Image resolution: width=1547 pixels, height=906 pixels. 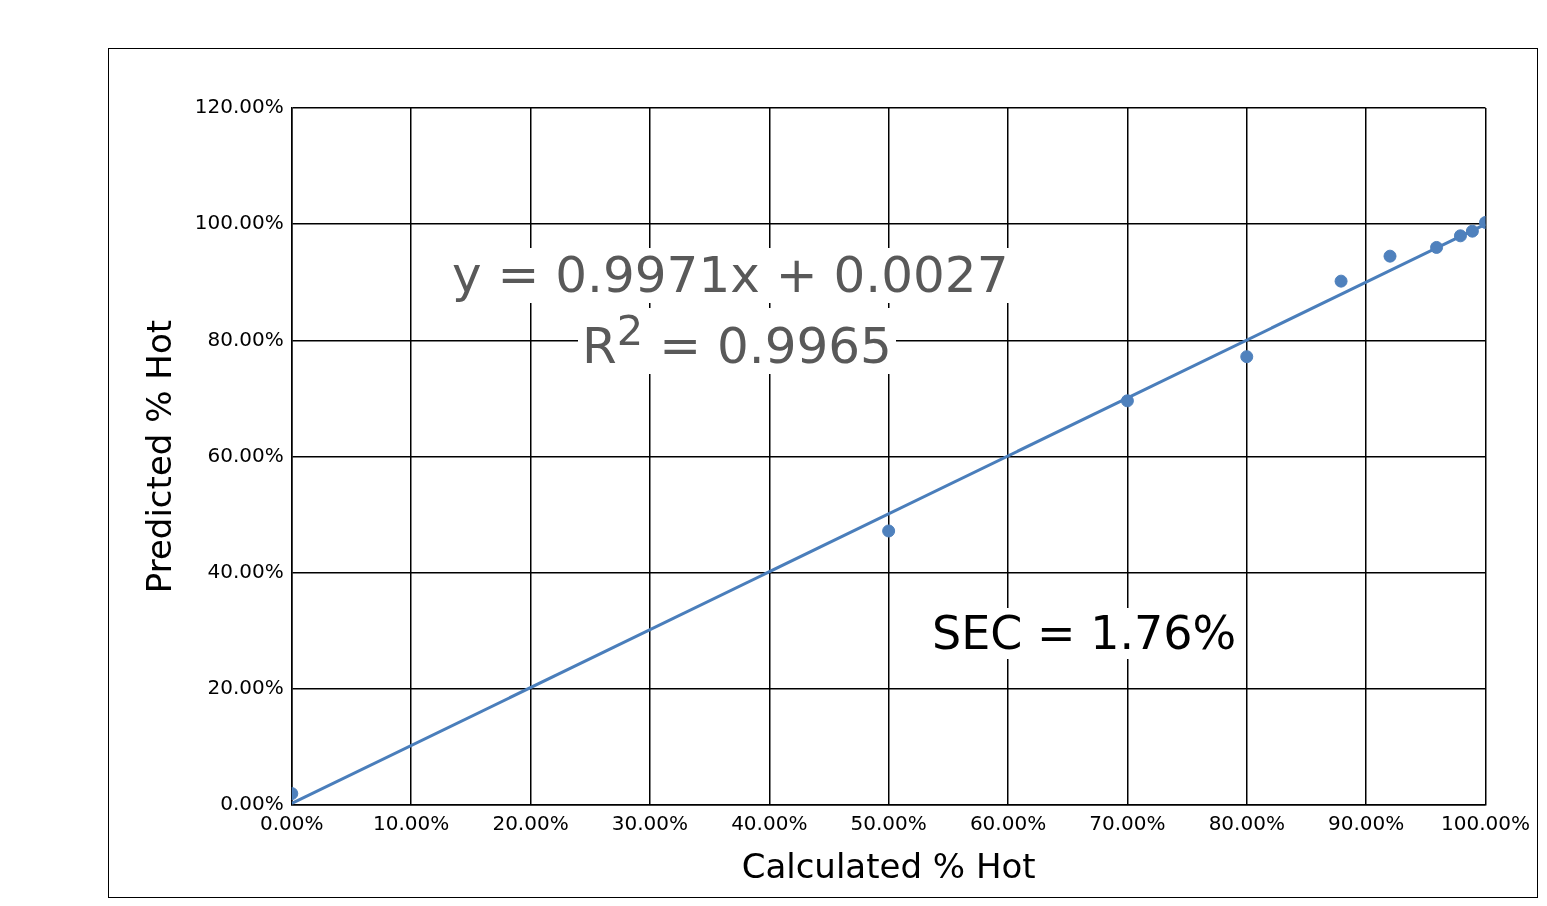 I want to click on x-tick-label: 10.00%, so click(x=411, y=823).